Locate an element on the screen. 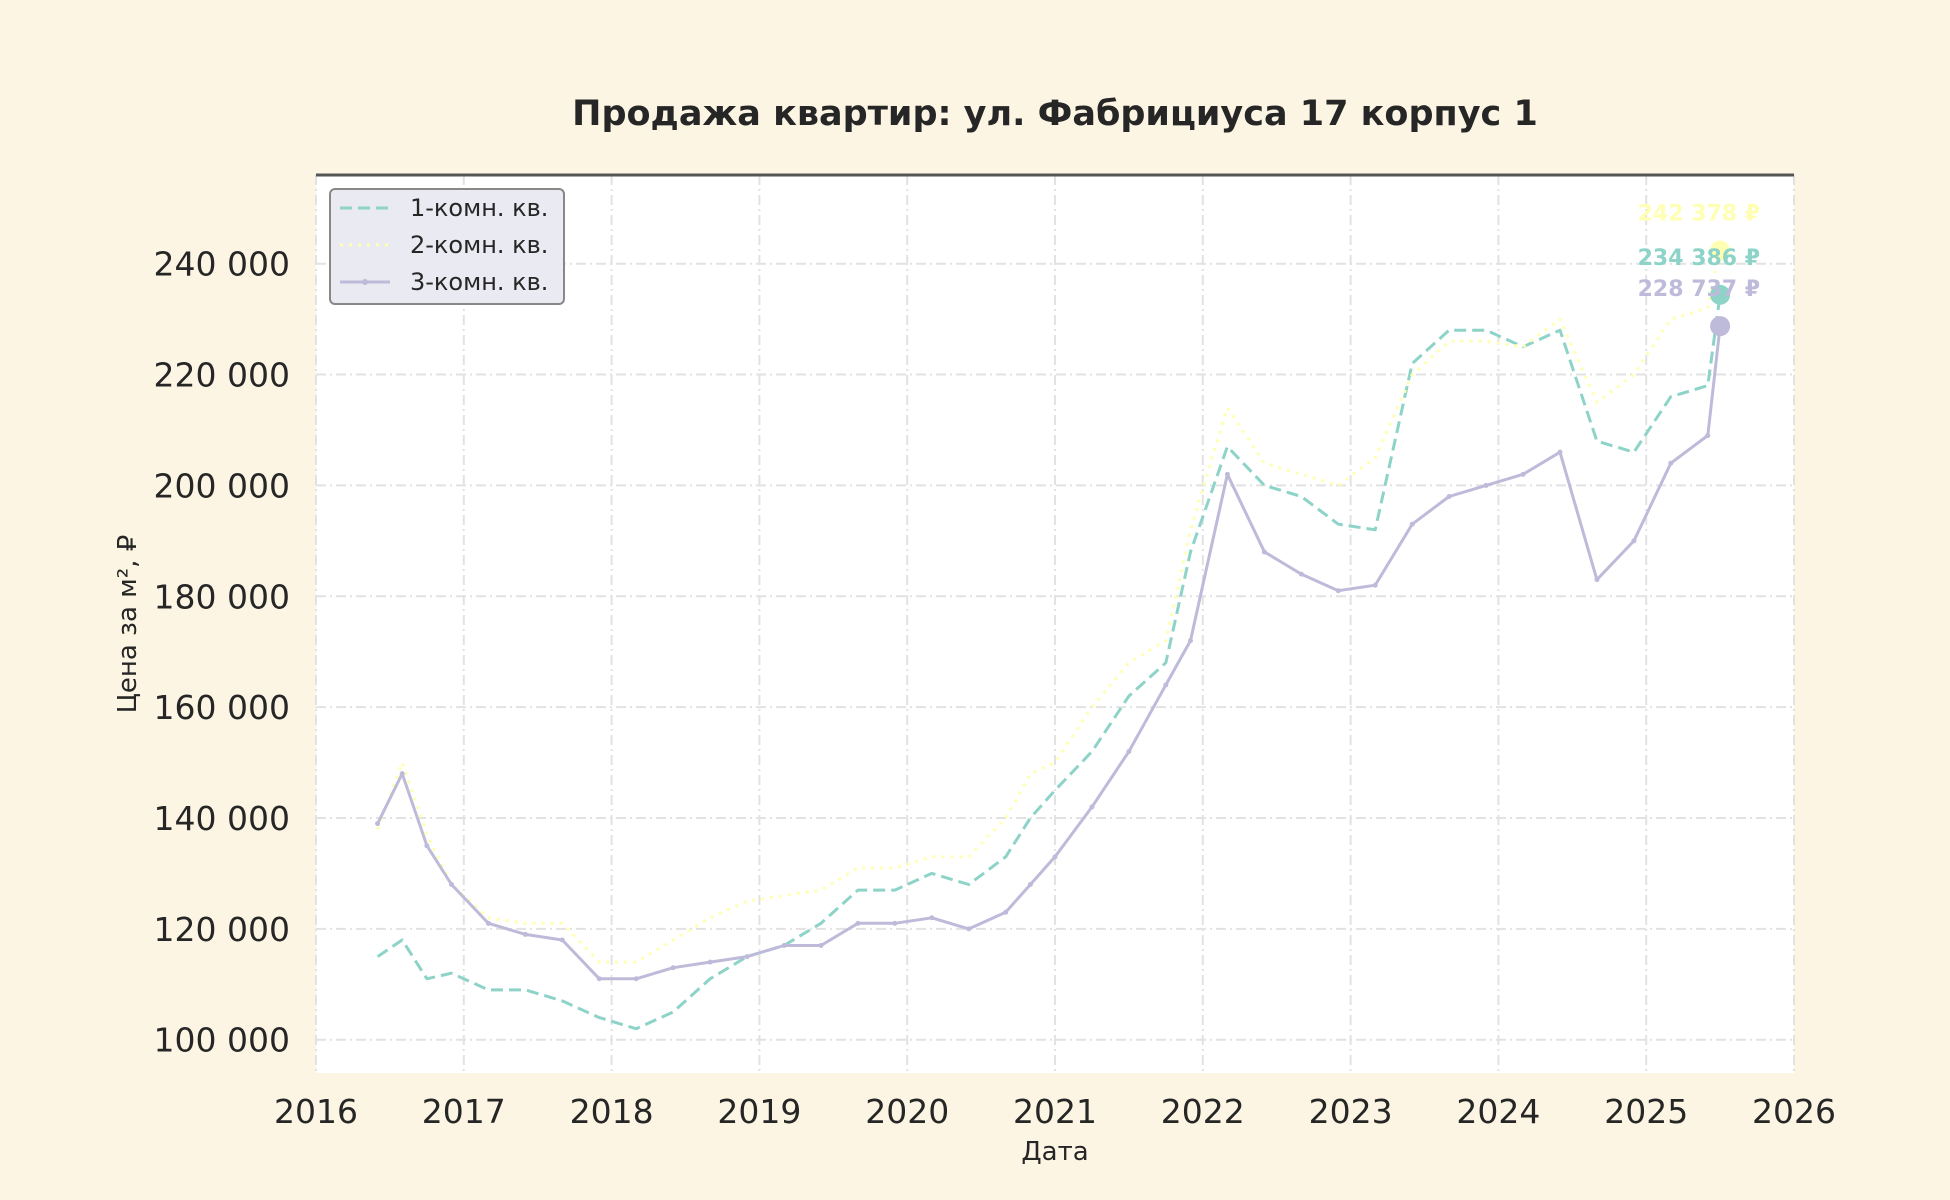 Image resolution: width=1950 pixels, height=1200 pixels. y-tick-label: 100 000 is located at coordinates (222, 1040).